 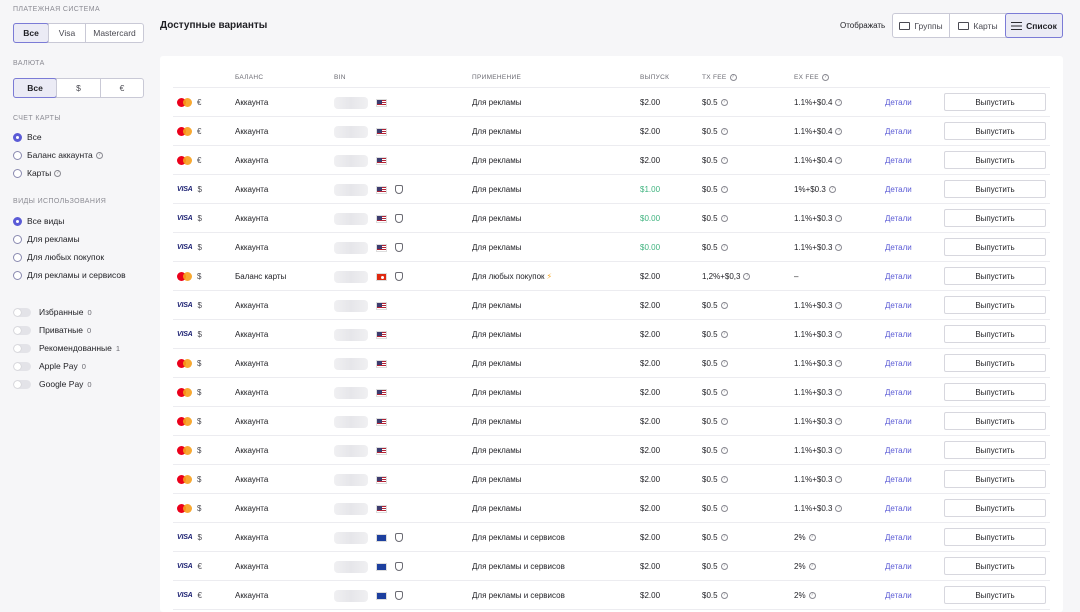 What do you see at coordinates (121, 88) in the screenshot?
I see `currency-eur-option: €` at bounding box center [121, 88].